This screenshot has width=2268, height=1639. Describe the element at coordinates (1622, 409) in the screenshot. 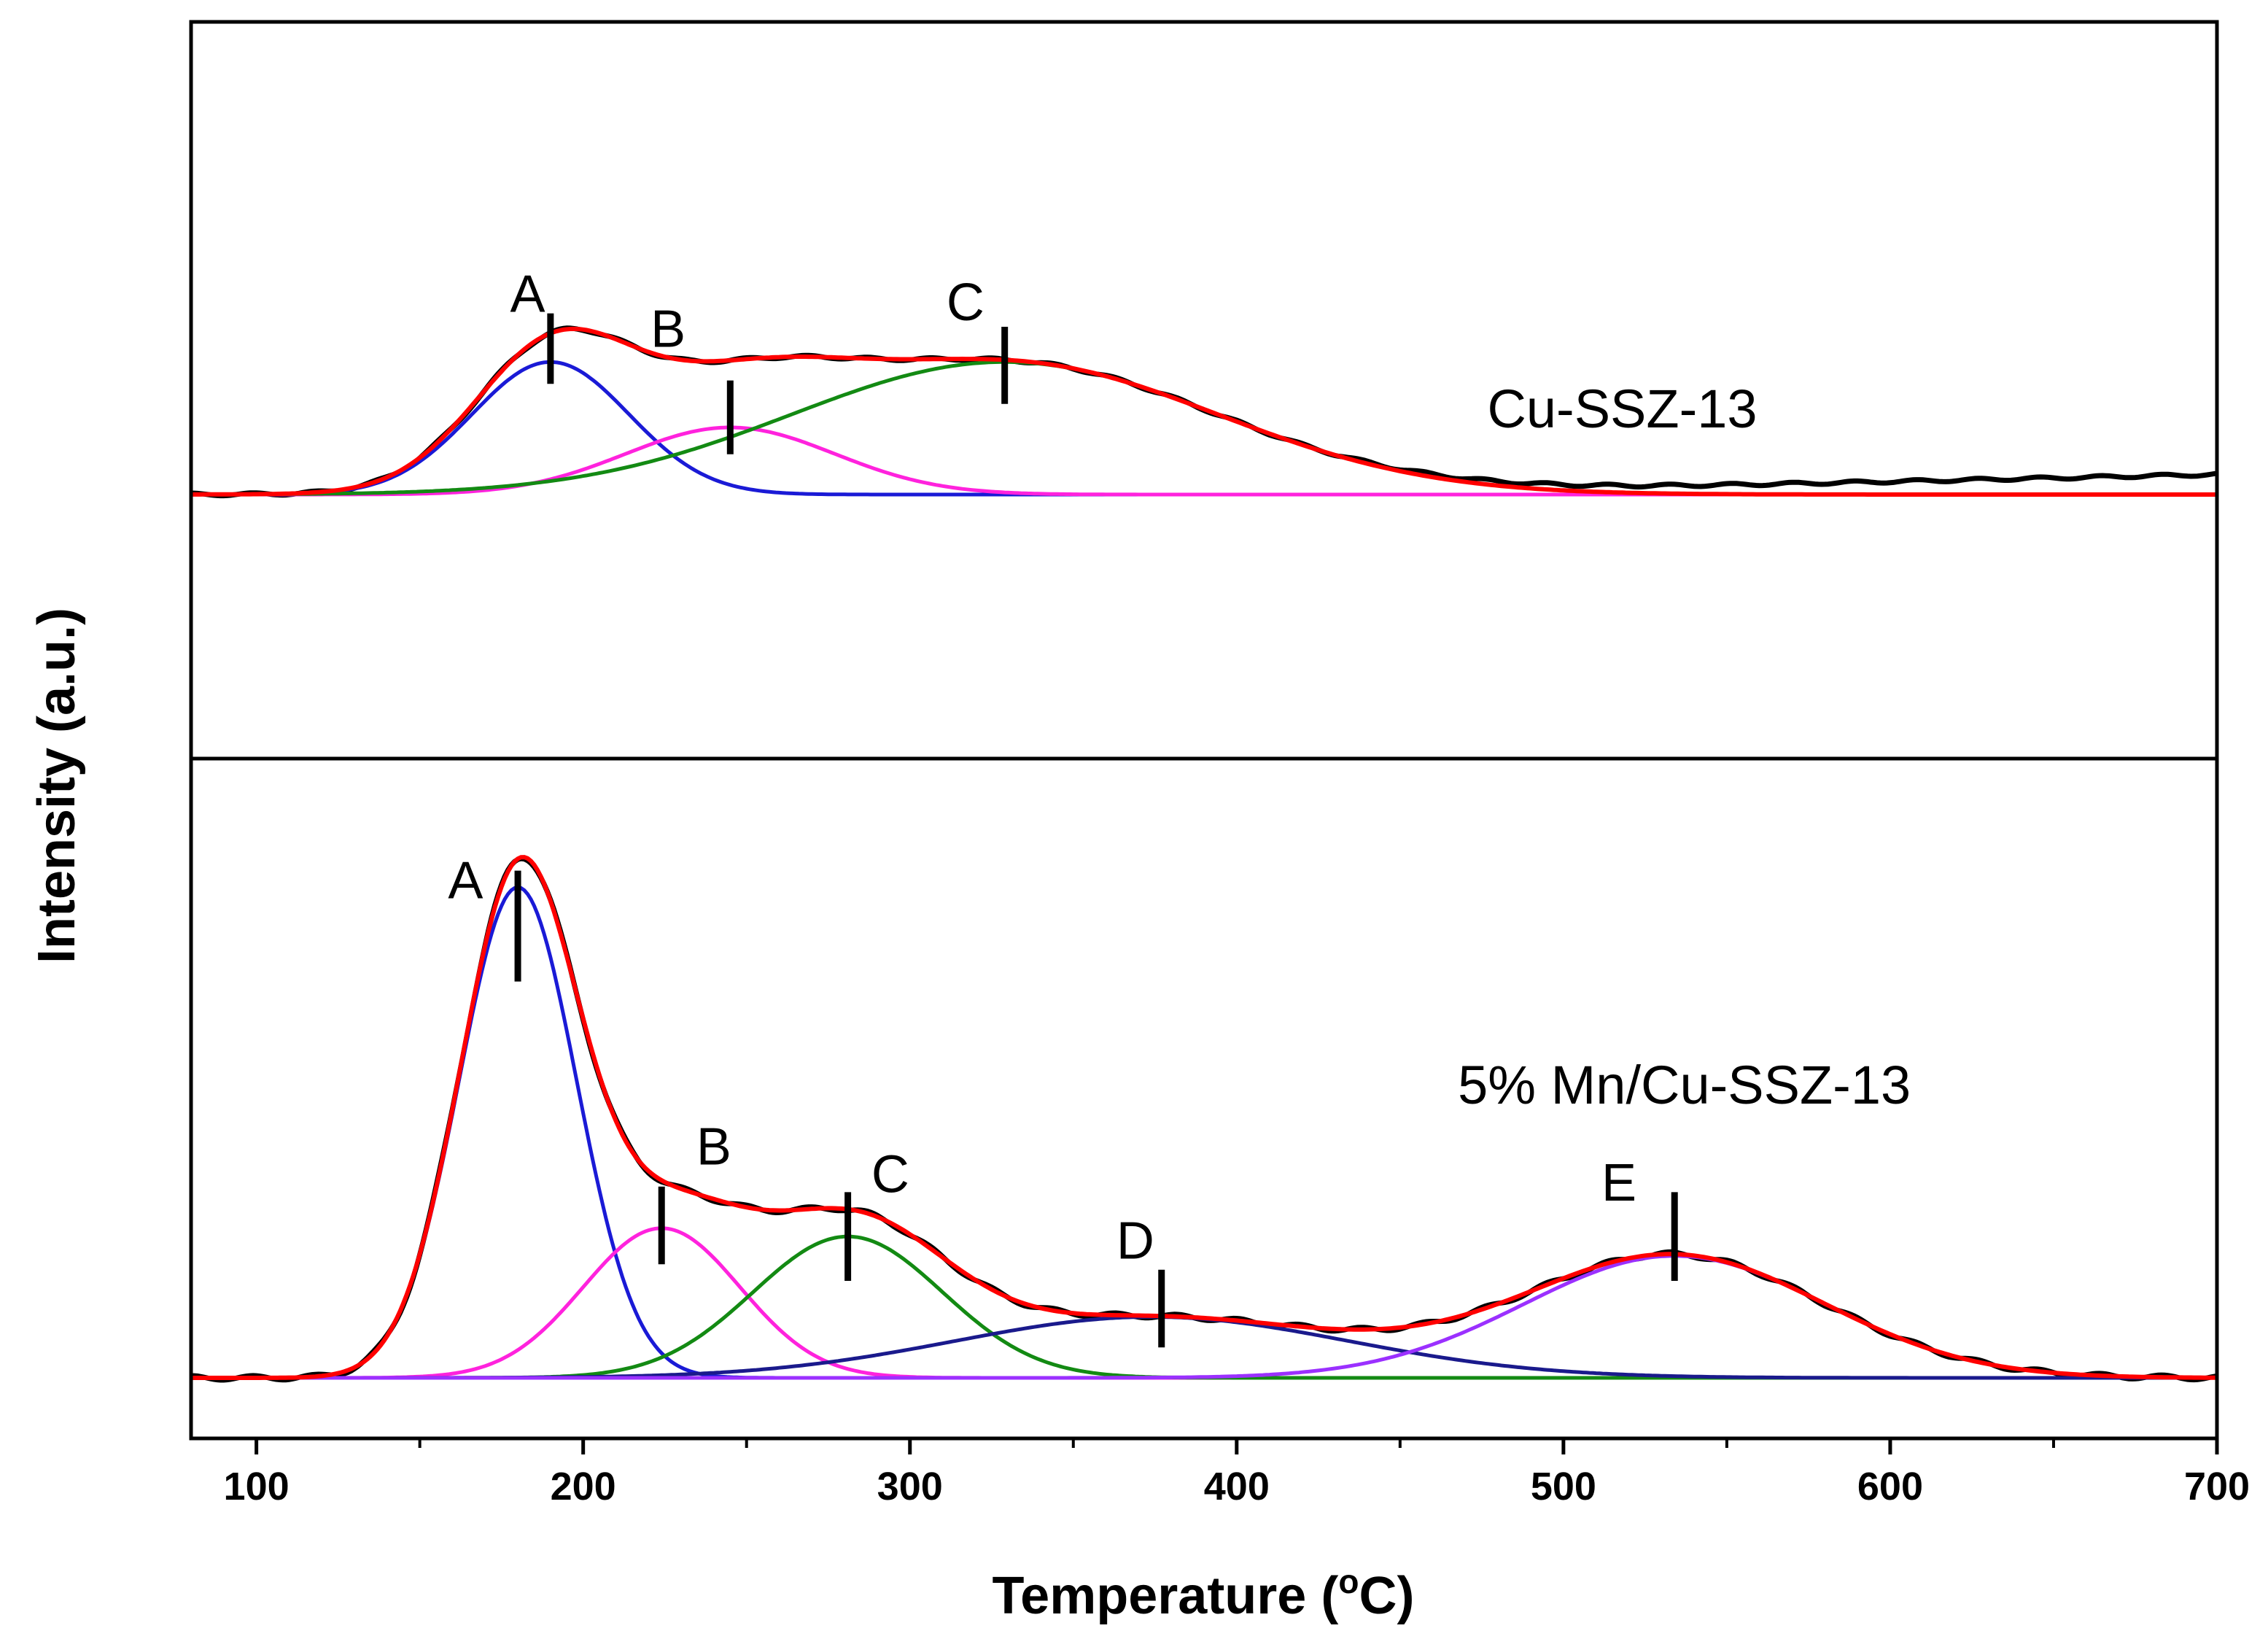

I see `sample-label-top: Cu-SSZ-13` at that location.